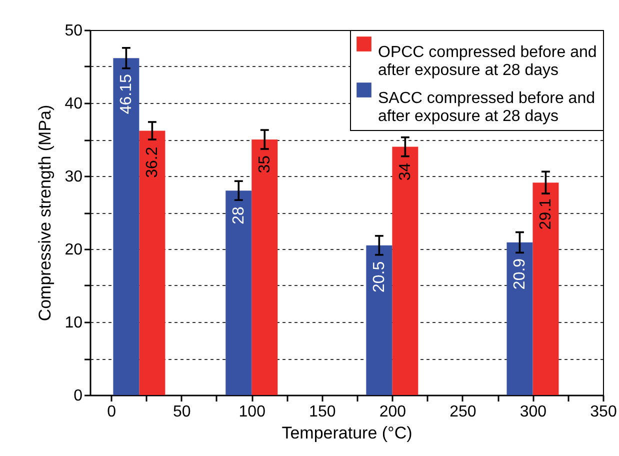 This screenshot has height=456, width=619. What do you see at coordinates (392, 412) in the screenshot?
I see `x-tick-label: 200` at bounding box center [392, 412].